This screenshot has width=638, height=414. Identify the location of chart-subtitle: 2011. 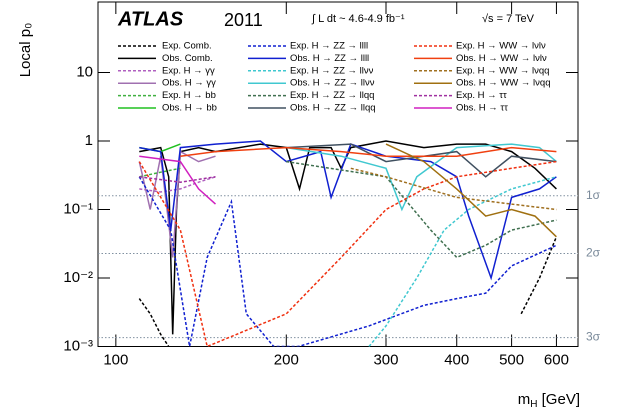
(243, 20).